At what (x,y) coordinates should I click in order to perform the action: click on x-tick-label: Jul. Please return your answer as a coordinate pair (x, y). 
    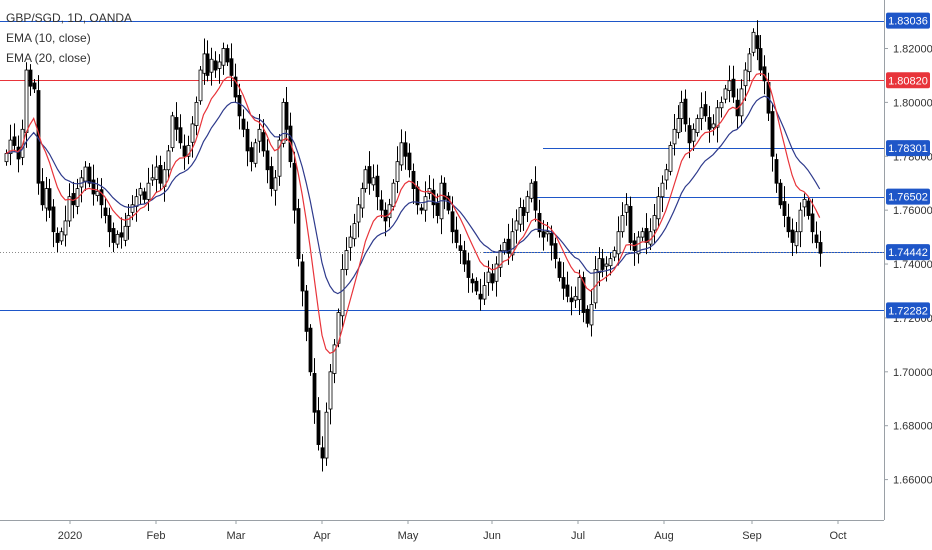
    Looking at the image, I should click on (578, 536).